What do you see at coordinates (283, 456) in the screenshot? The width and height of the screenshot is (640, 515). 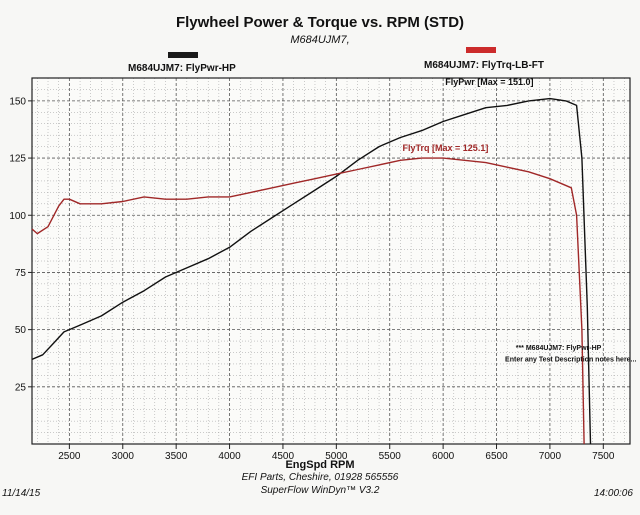 I see `x-tick-label: 4500` at bounding box center [283, 456].